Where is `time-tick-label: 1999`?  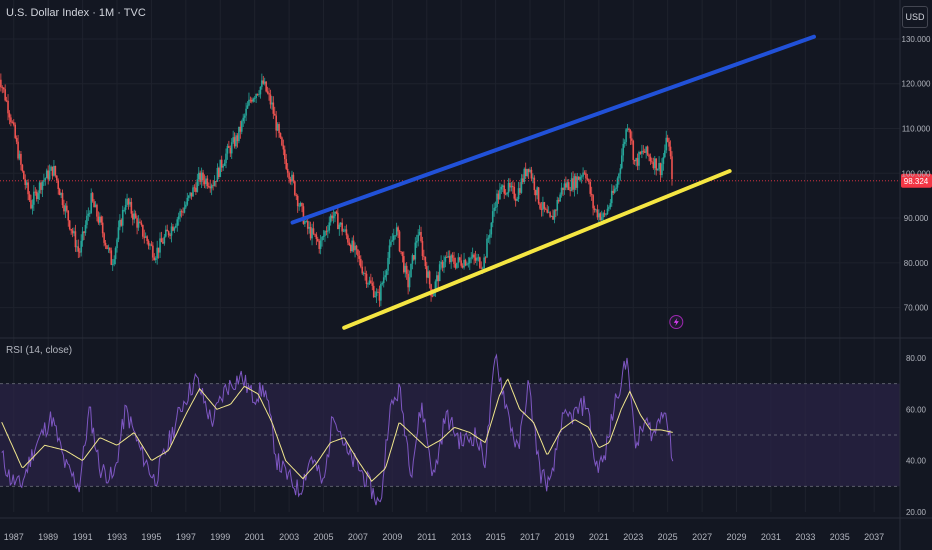
time-tick-label: 1999 is located at coordinates (220, 537).